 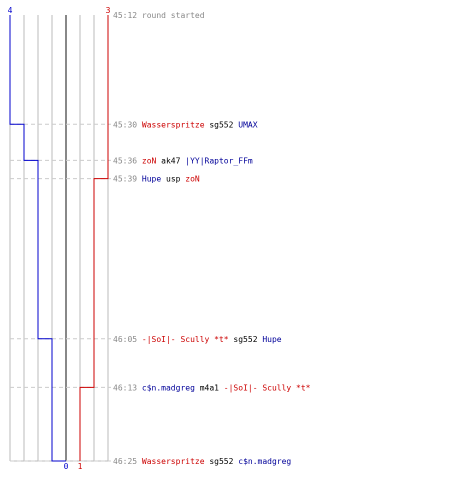 I want to click on top-label-blue: 4, so click(x=10, y=10).